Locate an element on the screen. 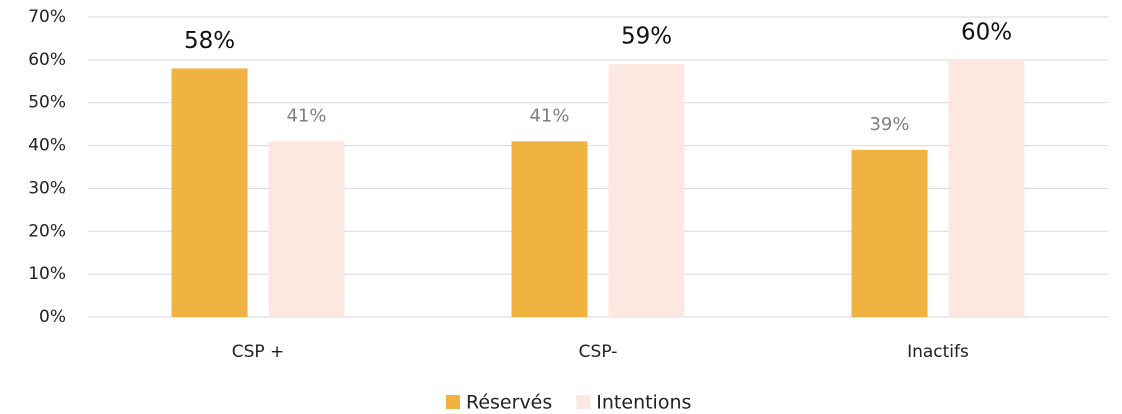 The image size is (1122, 414). y-tick-label: 20% is located at coordinates (47, 231).